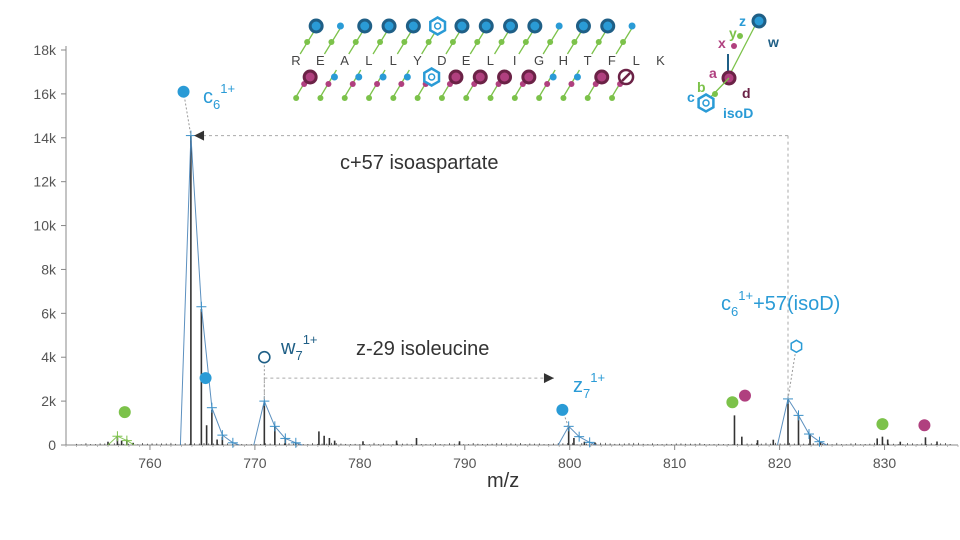 Image resolution: width=960 pixels, height=540 pixels. Describe the element at coordinates (743, 49) in the screenshot. I see `legend-top-bond` at that location.